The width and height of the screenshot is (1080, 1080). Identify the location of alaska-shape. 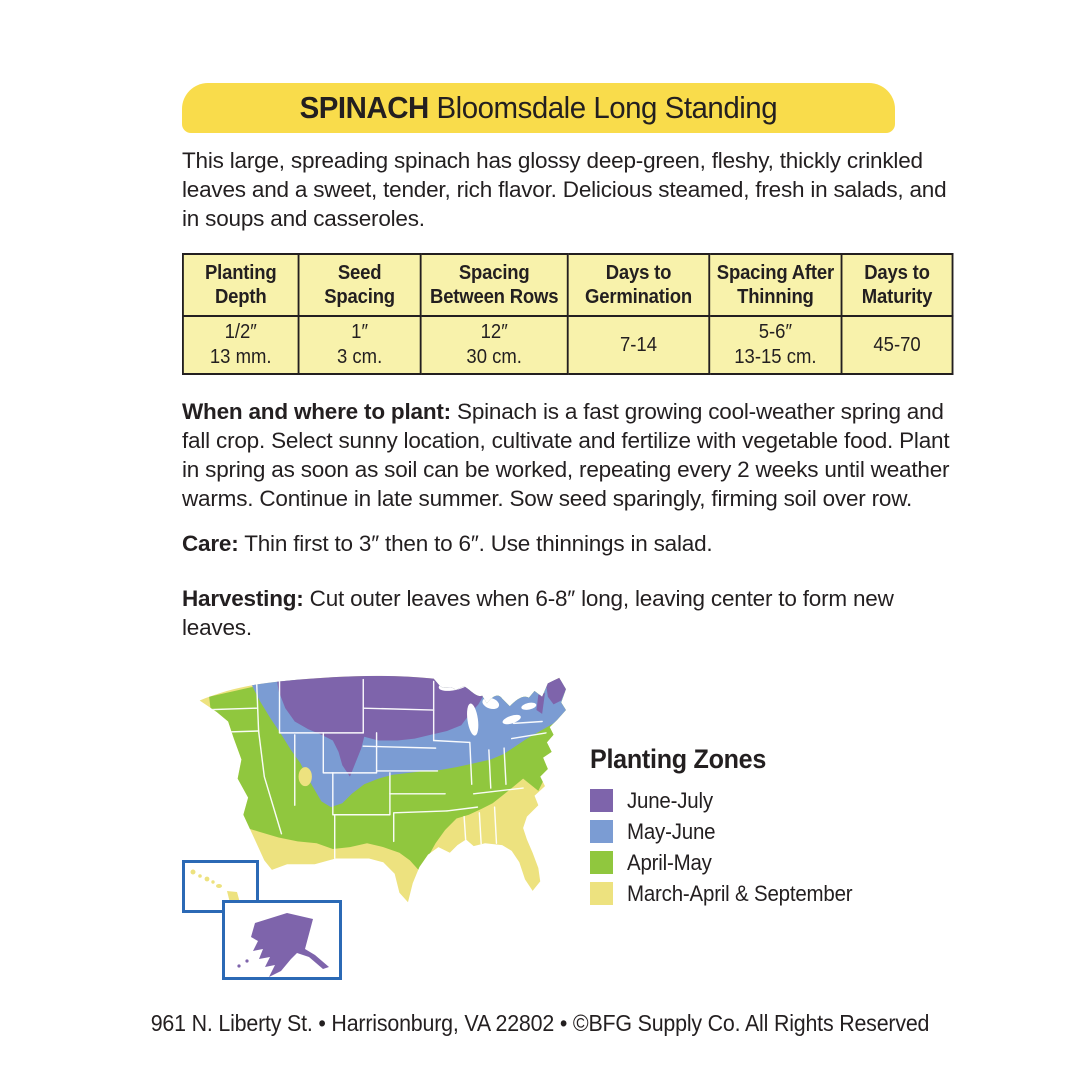
(290, 945).